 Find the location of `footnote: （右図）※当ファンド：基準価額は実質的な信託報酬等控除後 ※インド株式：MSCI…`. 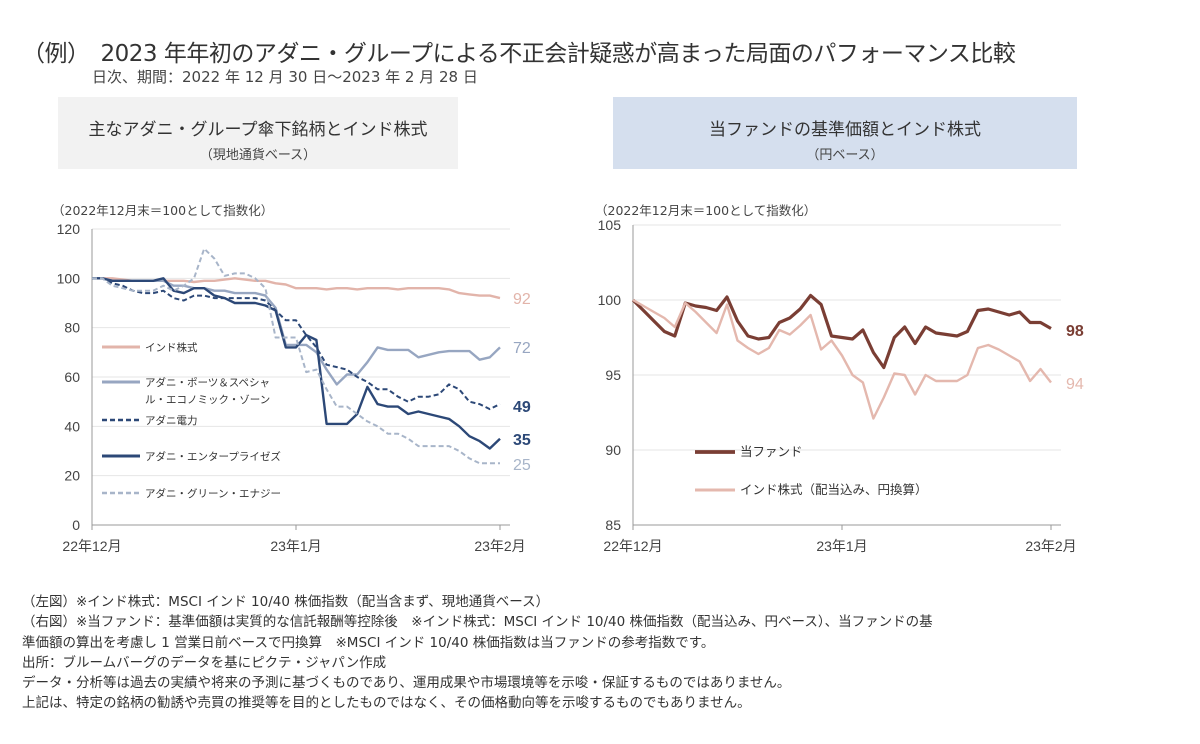

footnote: （右図）※当ファンド：基準価額は実質的な信託報酬等控除後 ※インド株式：MSCI… is located at coordinates (477, 622).